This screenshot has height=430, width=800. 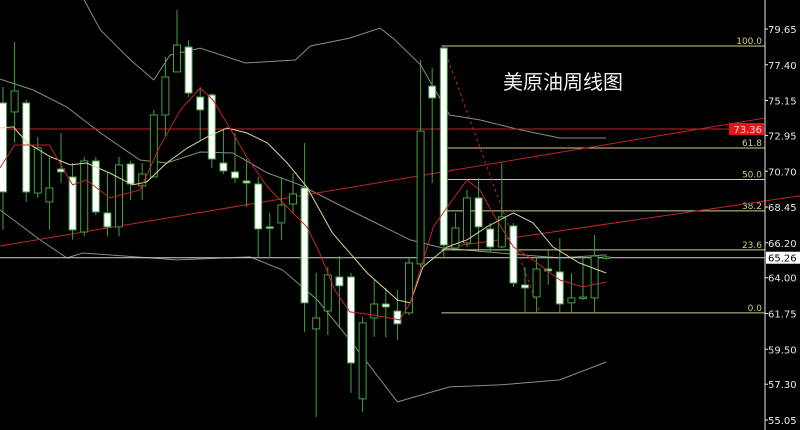 I want to click on axis-tick-label: 70.70, so click(x=782, y=172).